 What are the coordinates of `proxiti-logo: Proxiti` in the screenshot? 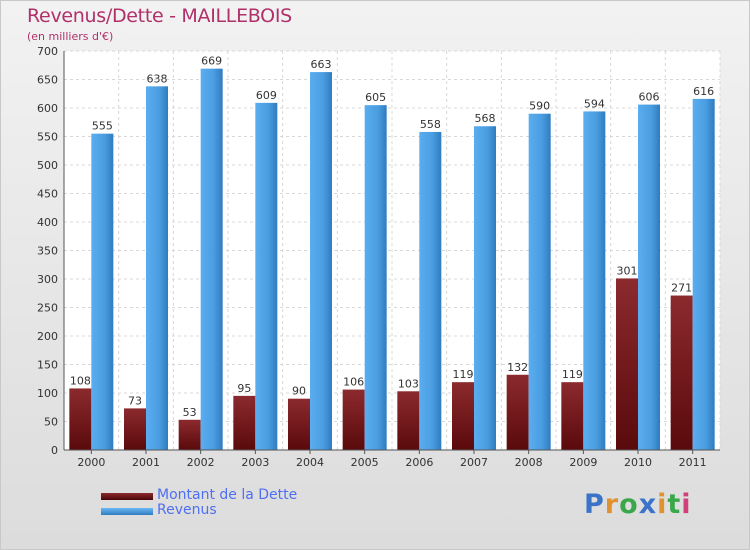 It's located at (638, 504).